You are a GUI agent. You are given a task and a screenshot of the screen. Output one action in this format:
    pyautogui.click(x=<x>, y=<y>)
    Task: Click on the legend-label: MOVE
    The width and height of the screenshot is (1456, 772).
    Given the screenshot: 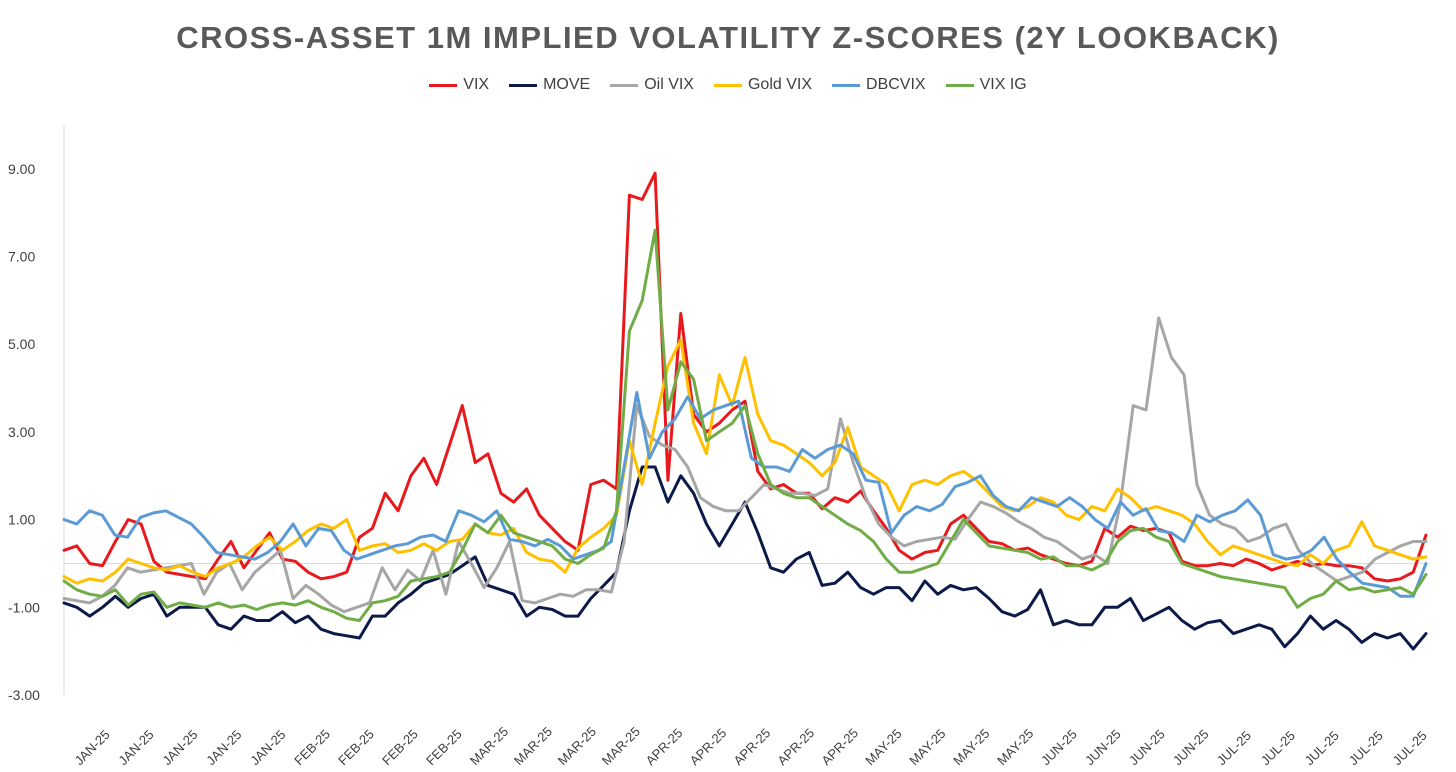 What is the action you would take?
    pyautogui.click(x=567, y=84)
    